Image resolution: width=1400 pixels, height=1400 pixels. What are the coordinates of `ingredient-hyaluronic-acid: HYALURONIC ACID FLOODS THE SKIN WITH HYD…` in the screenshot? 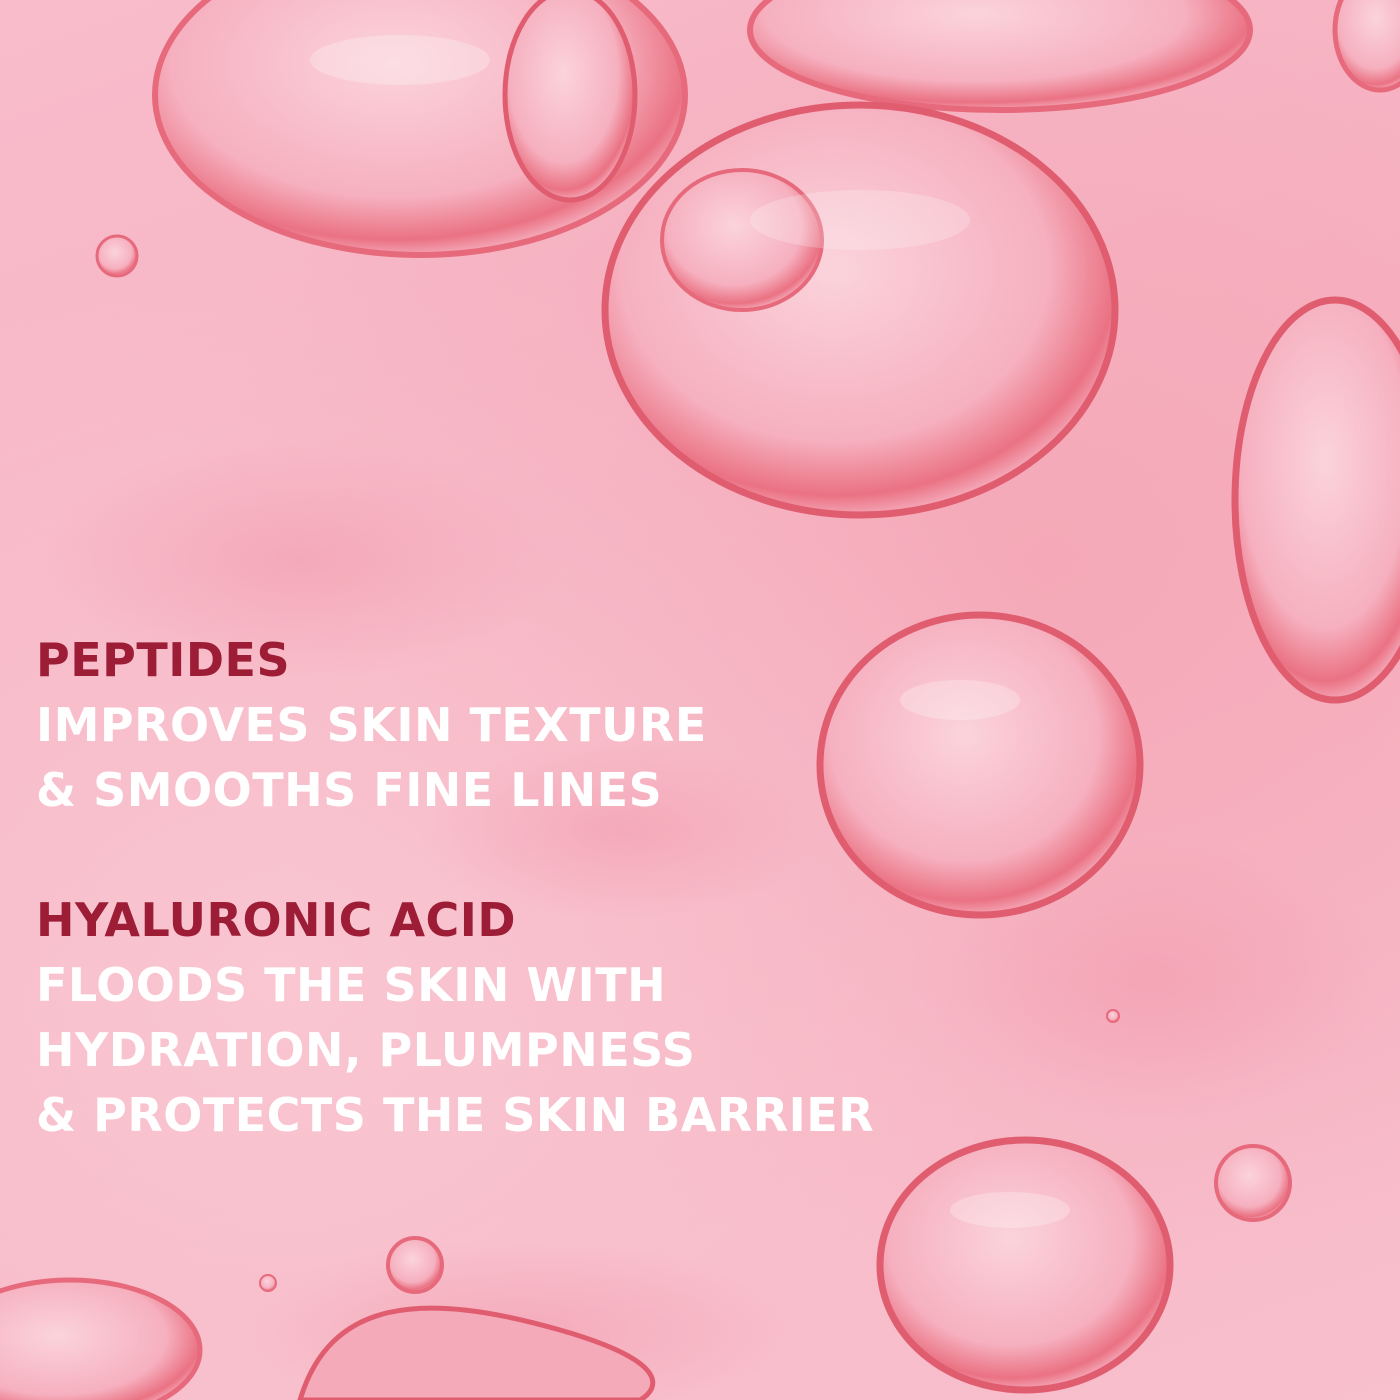 It's located at (486, 1018).